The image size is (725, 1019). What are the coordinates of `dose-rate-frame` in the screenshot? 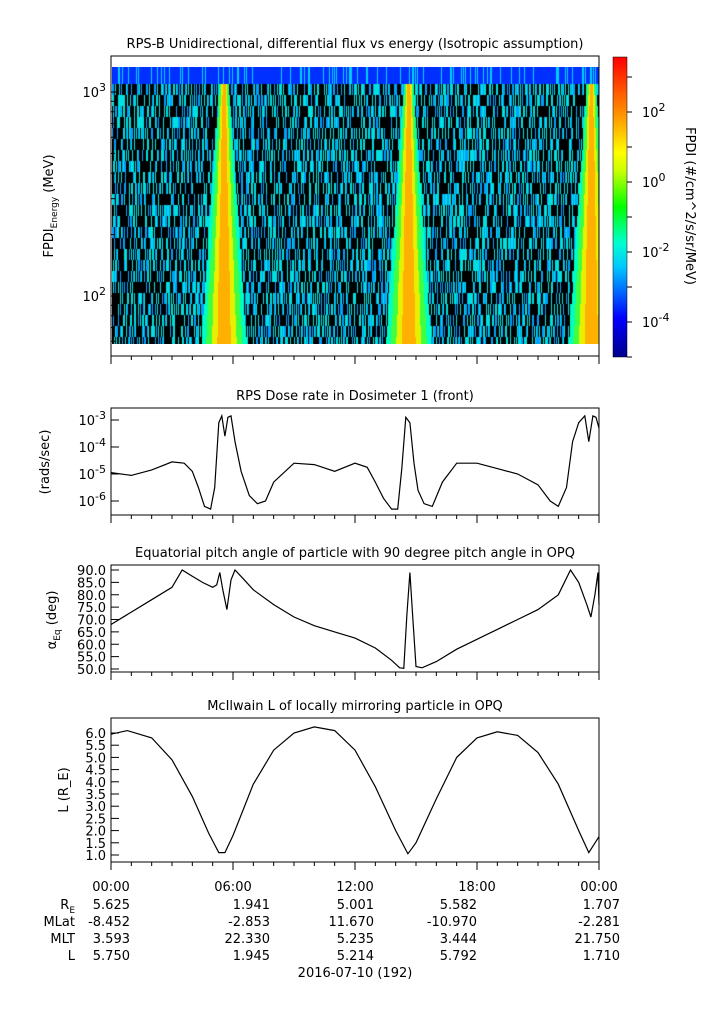 It's located at (355, 461).